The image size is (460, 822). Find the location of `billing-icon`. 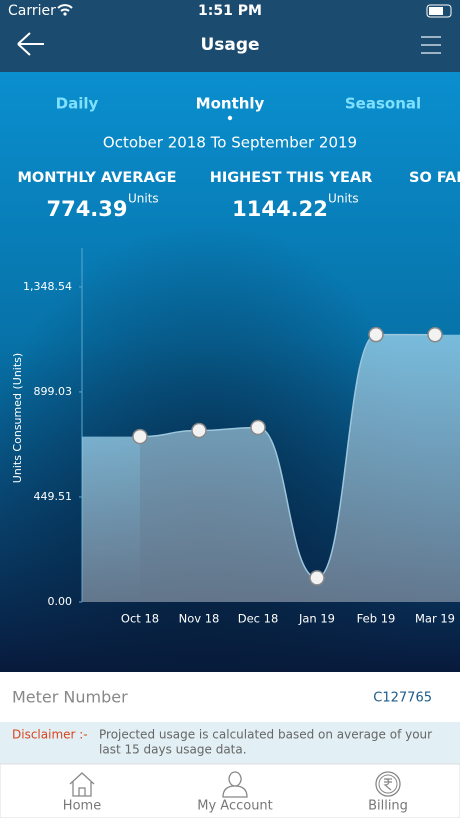

billing-icon is located at coordinates (388, 784).